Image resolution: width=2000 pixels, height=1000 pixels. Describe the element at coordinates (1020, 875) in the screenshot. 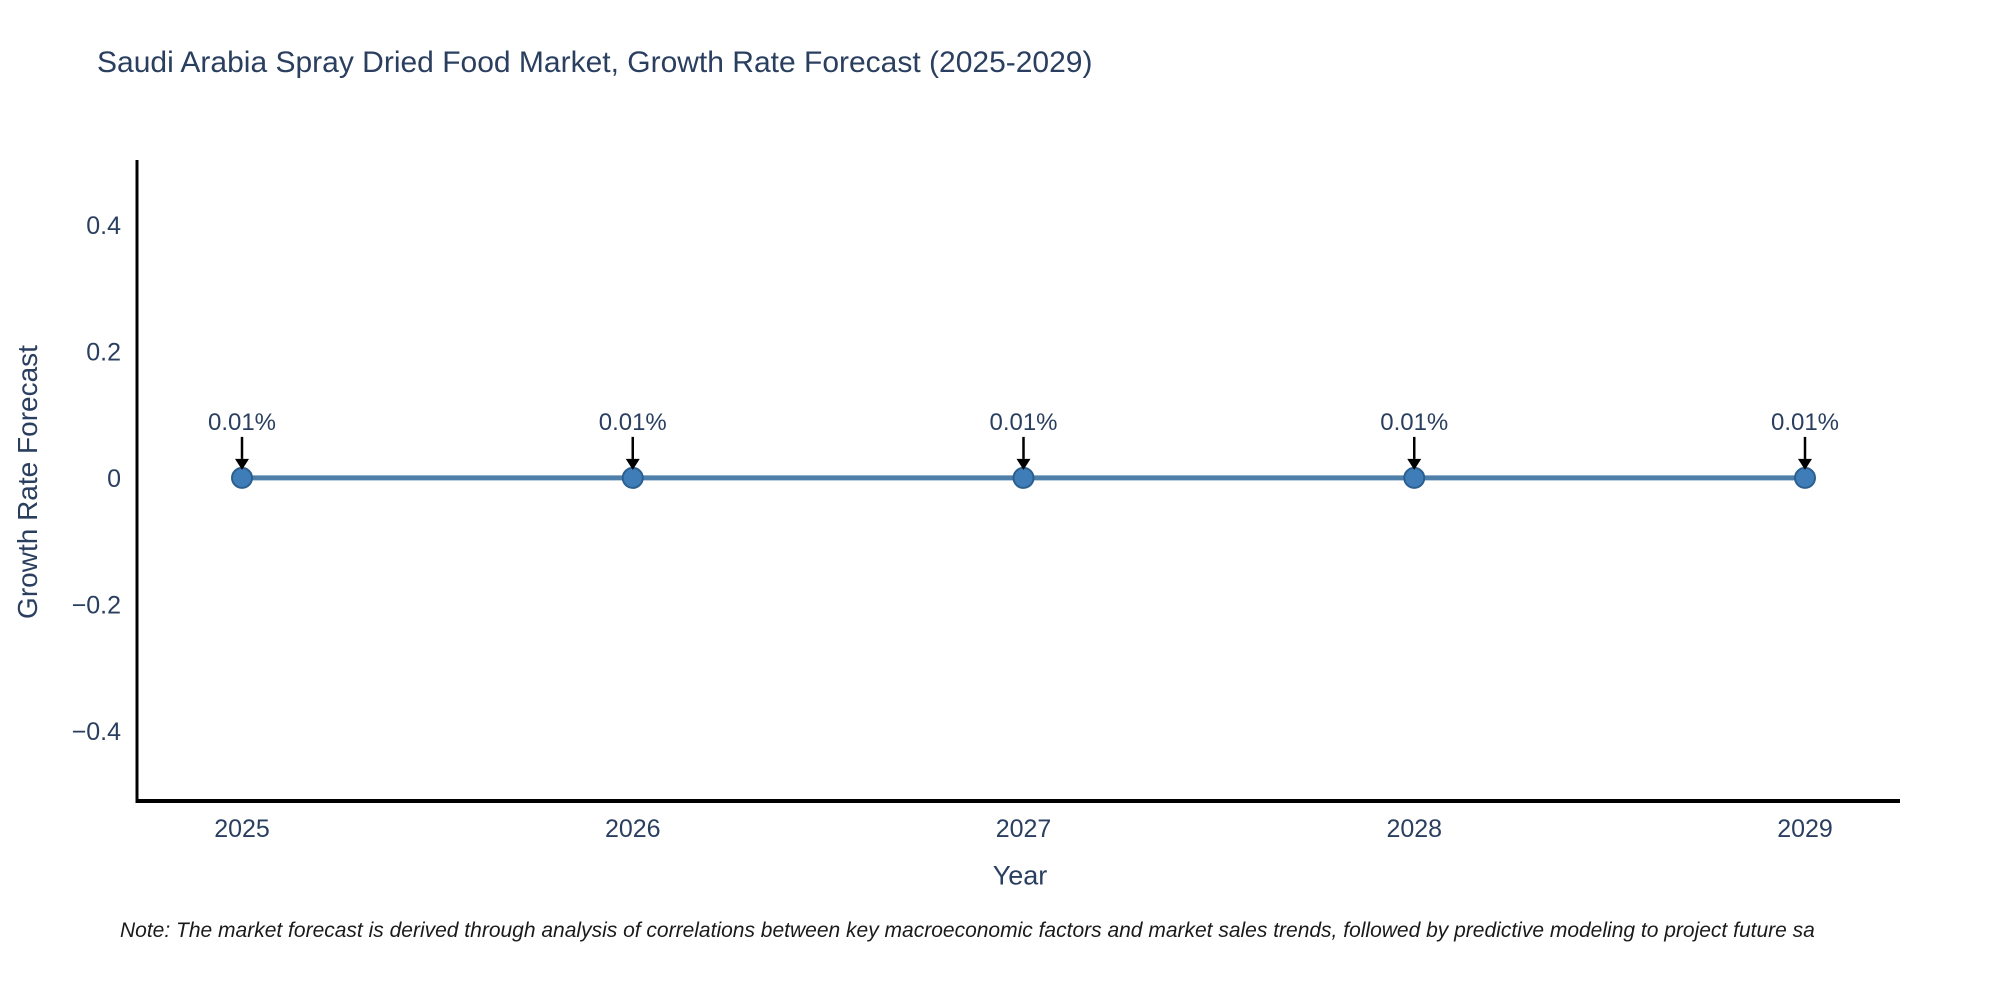

I see `x-axis-title: Year` at that location.